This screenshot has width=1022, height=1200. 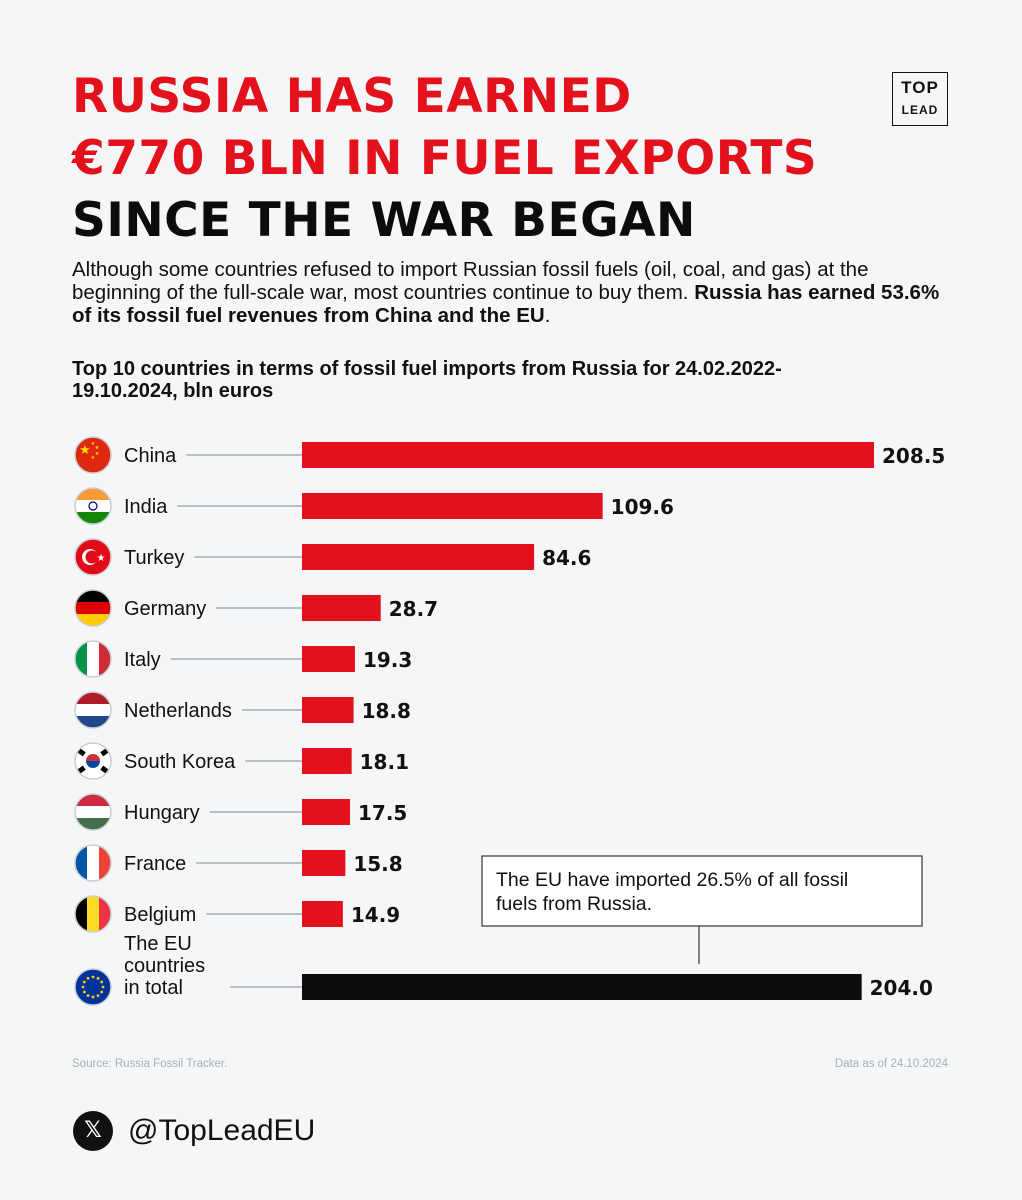 I want to click on chart-row: ★ ★★★★ China 208.5, so click(x=509, y=455).